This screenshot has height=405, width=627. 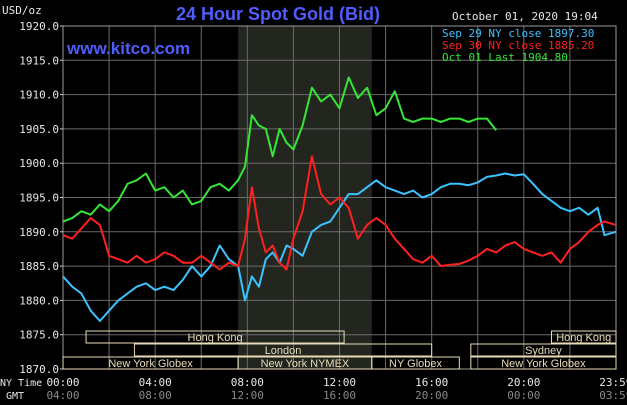 I want to click on website-label: www.kitco.com, so click(x=128, y=48).